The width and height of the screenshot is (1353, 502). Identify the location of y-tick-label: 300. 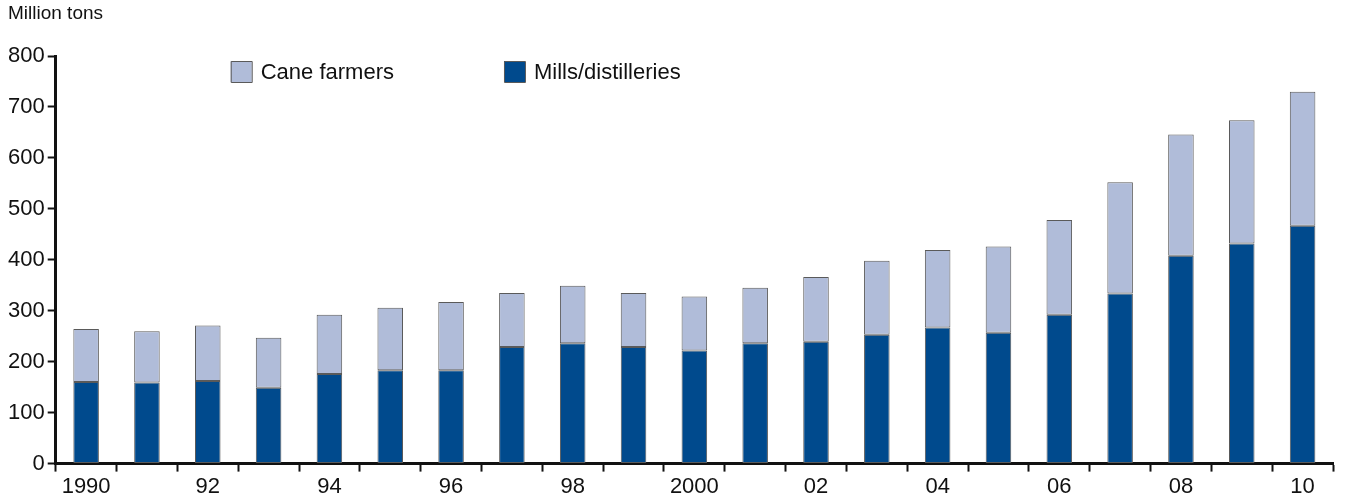
(26, 309).